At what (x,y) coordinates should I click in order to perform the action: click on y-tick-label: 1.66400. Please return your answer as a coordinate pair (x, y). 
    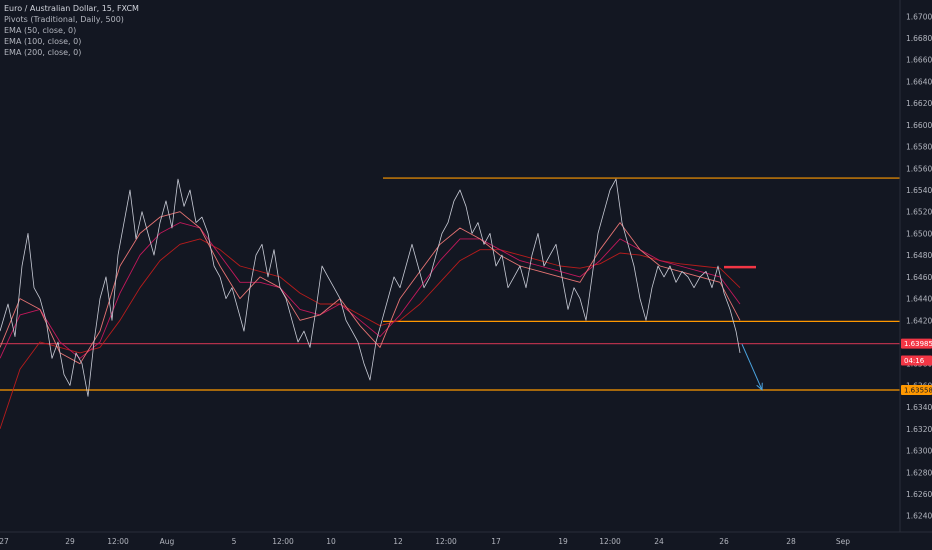
    Looking at the image, I should click on (919, 81).